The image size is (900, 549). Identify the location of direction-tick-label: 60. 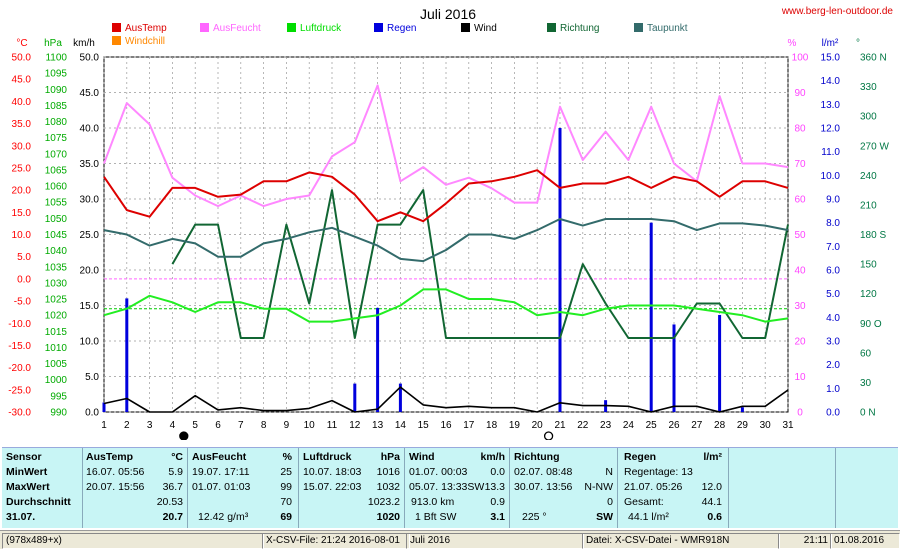
(866, 353).